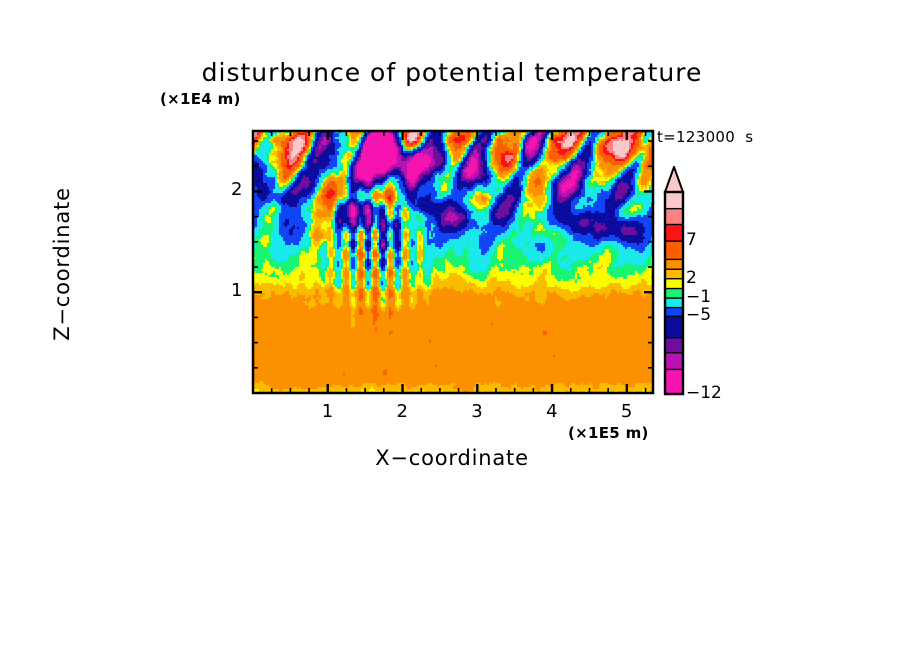 Image resolution: width=904 pixels, height=654 pixels. Describe the element at coordinates (452, 72) in the screenshot. I see `chart-title: disturbunce of potential temperature` at that location.